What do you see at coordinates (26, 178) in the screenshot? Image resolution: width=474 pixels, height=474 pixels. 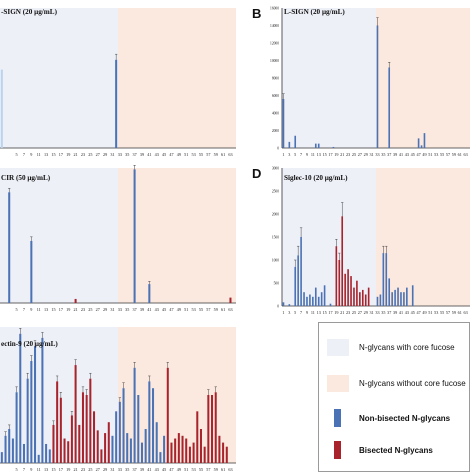 I see `panel-title: CIR (50 μg/mL)` at bounding box center [26, 178].